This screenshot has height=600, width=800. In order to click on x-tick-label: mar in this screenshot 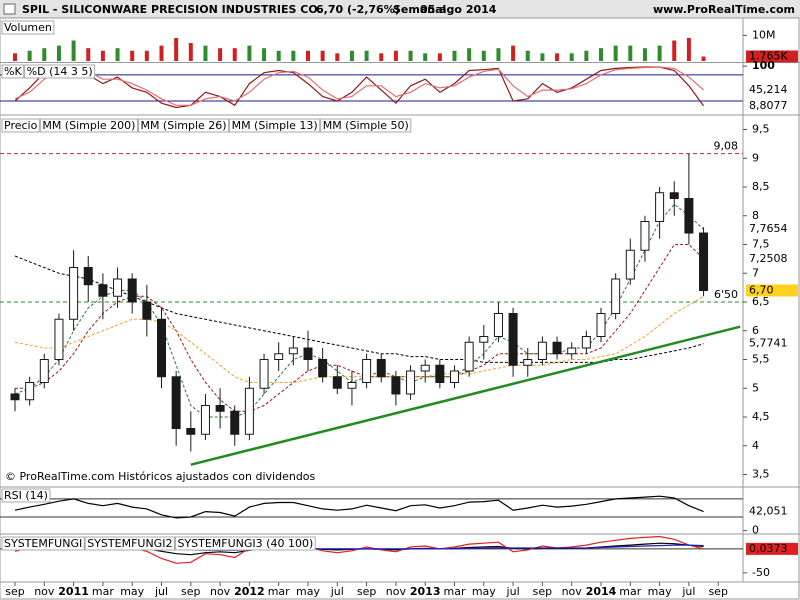, I will do `click(455, 591)`.